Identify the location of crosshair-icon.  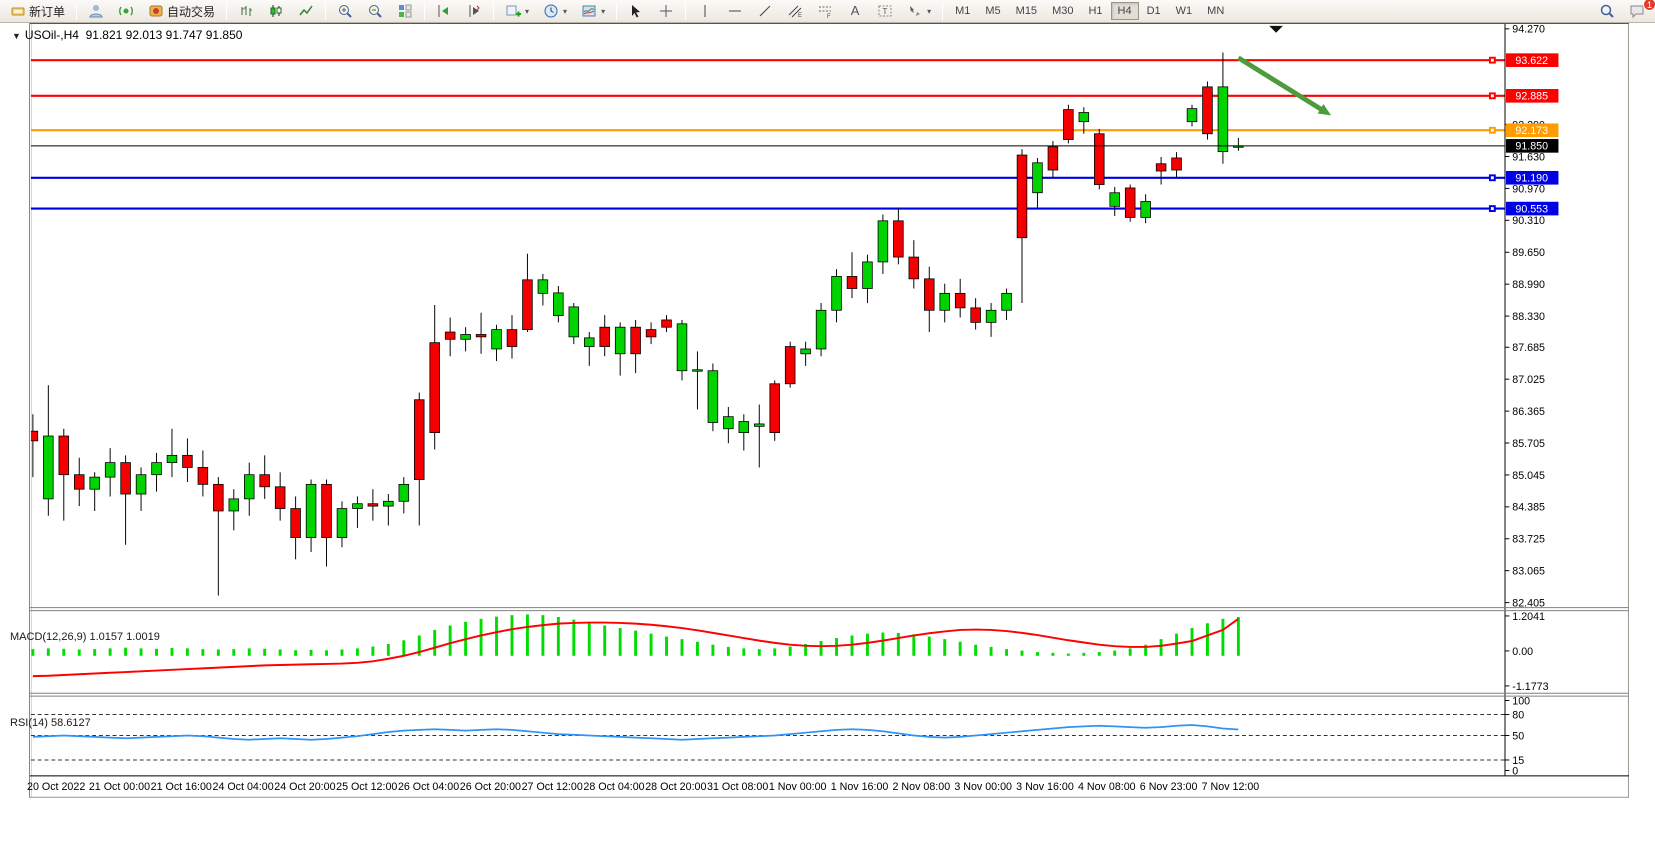
(666, 11).